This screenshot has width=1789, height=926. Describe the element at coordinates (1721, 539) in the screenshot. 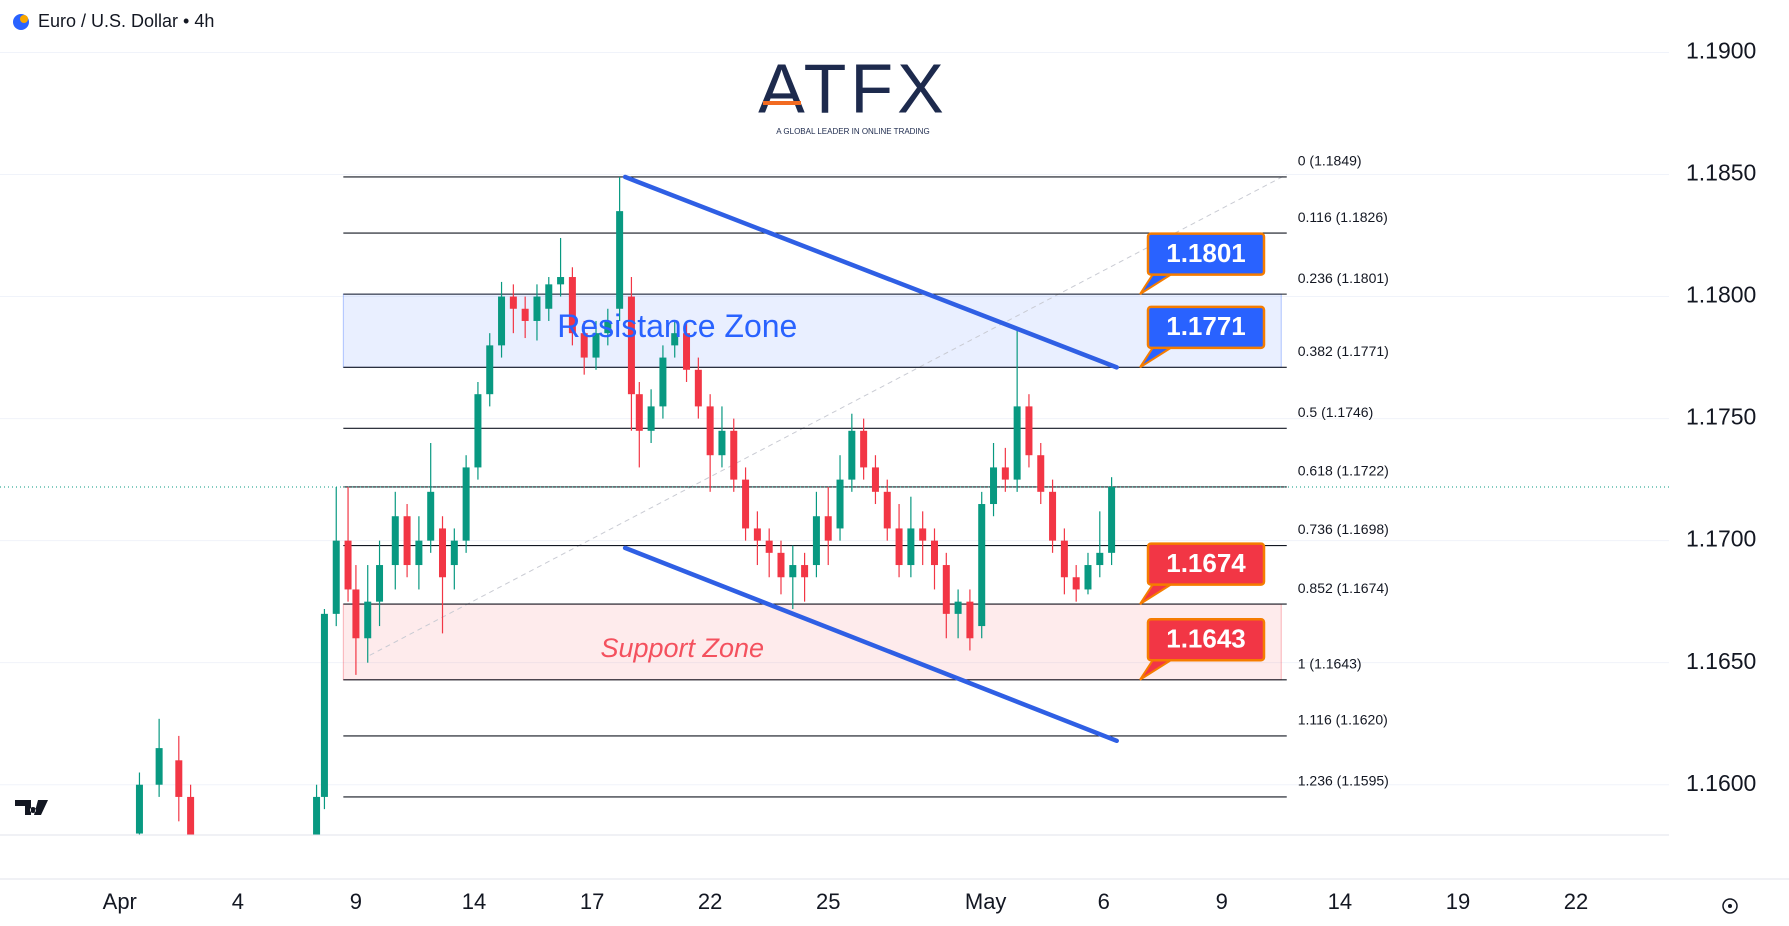

I see `y-tick-label: 1.1700` at that location.